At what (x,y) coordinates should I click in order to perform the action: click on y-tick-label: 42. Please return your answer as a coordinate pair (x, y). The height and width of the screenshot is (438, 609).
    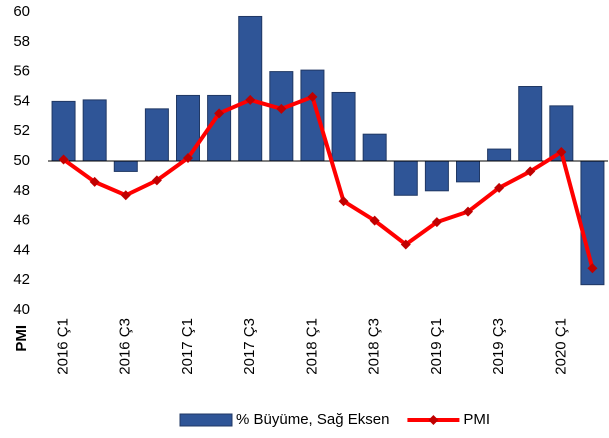
    Looking at the image, I should click on (21, 279).